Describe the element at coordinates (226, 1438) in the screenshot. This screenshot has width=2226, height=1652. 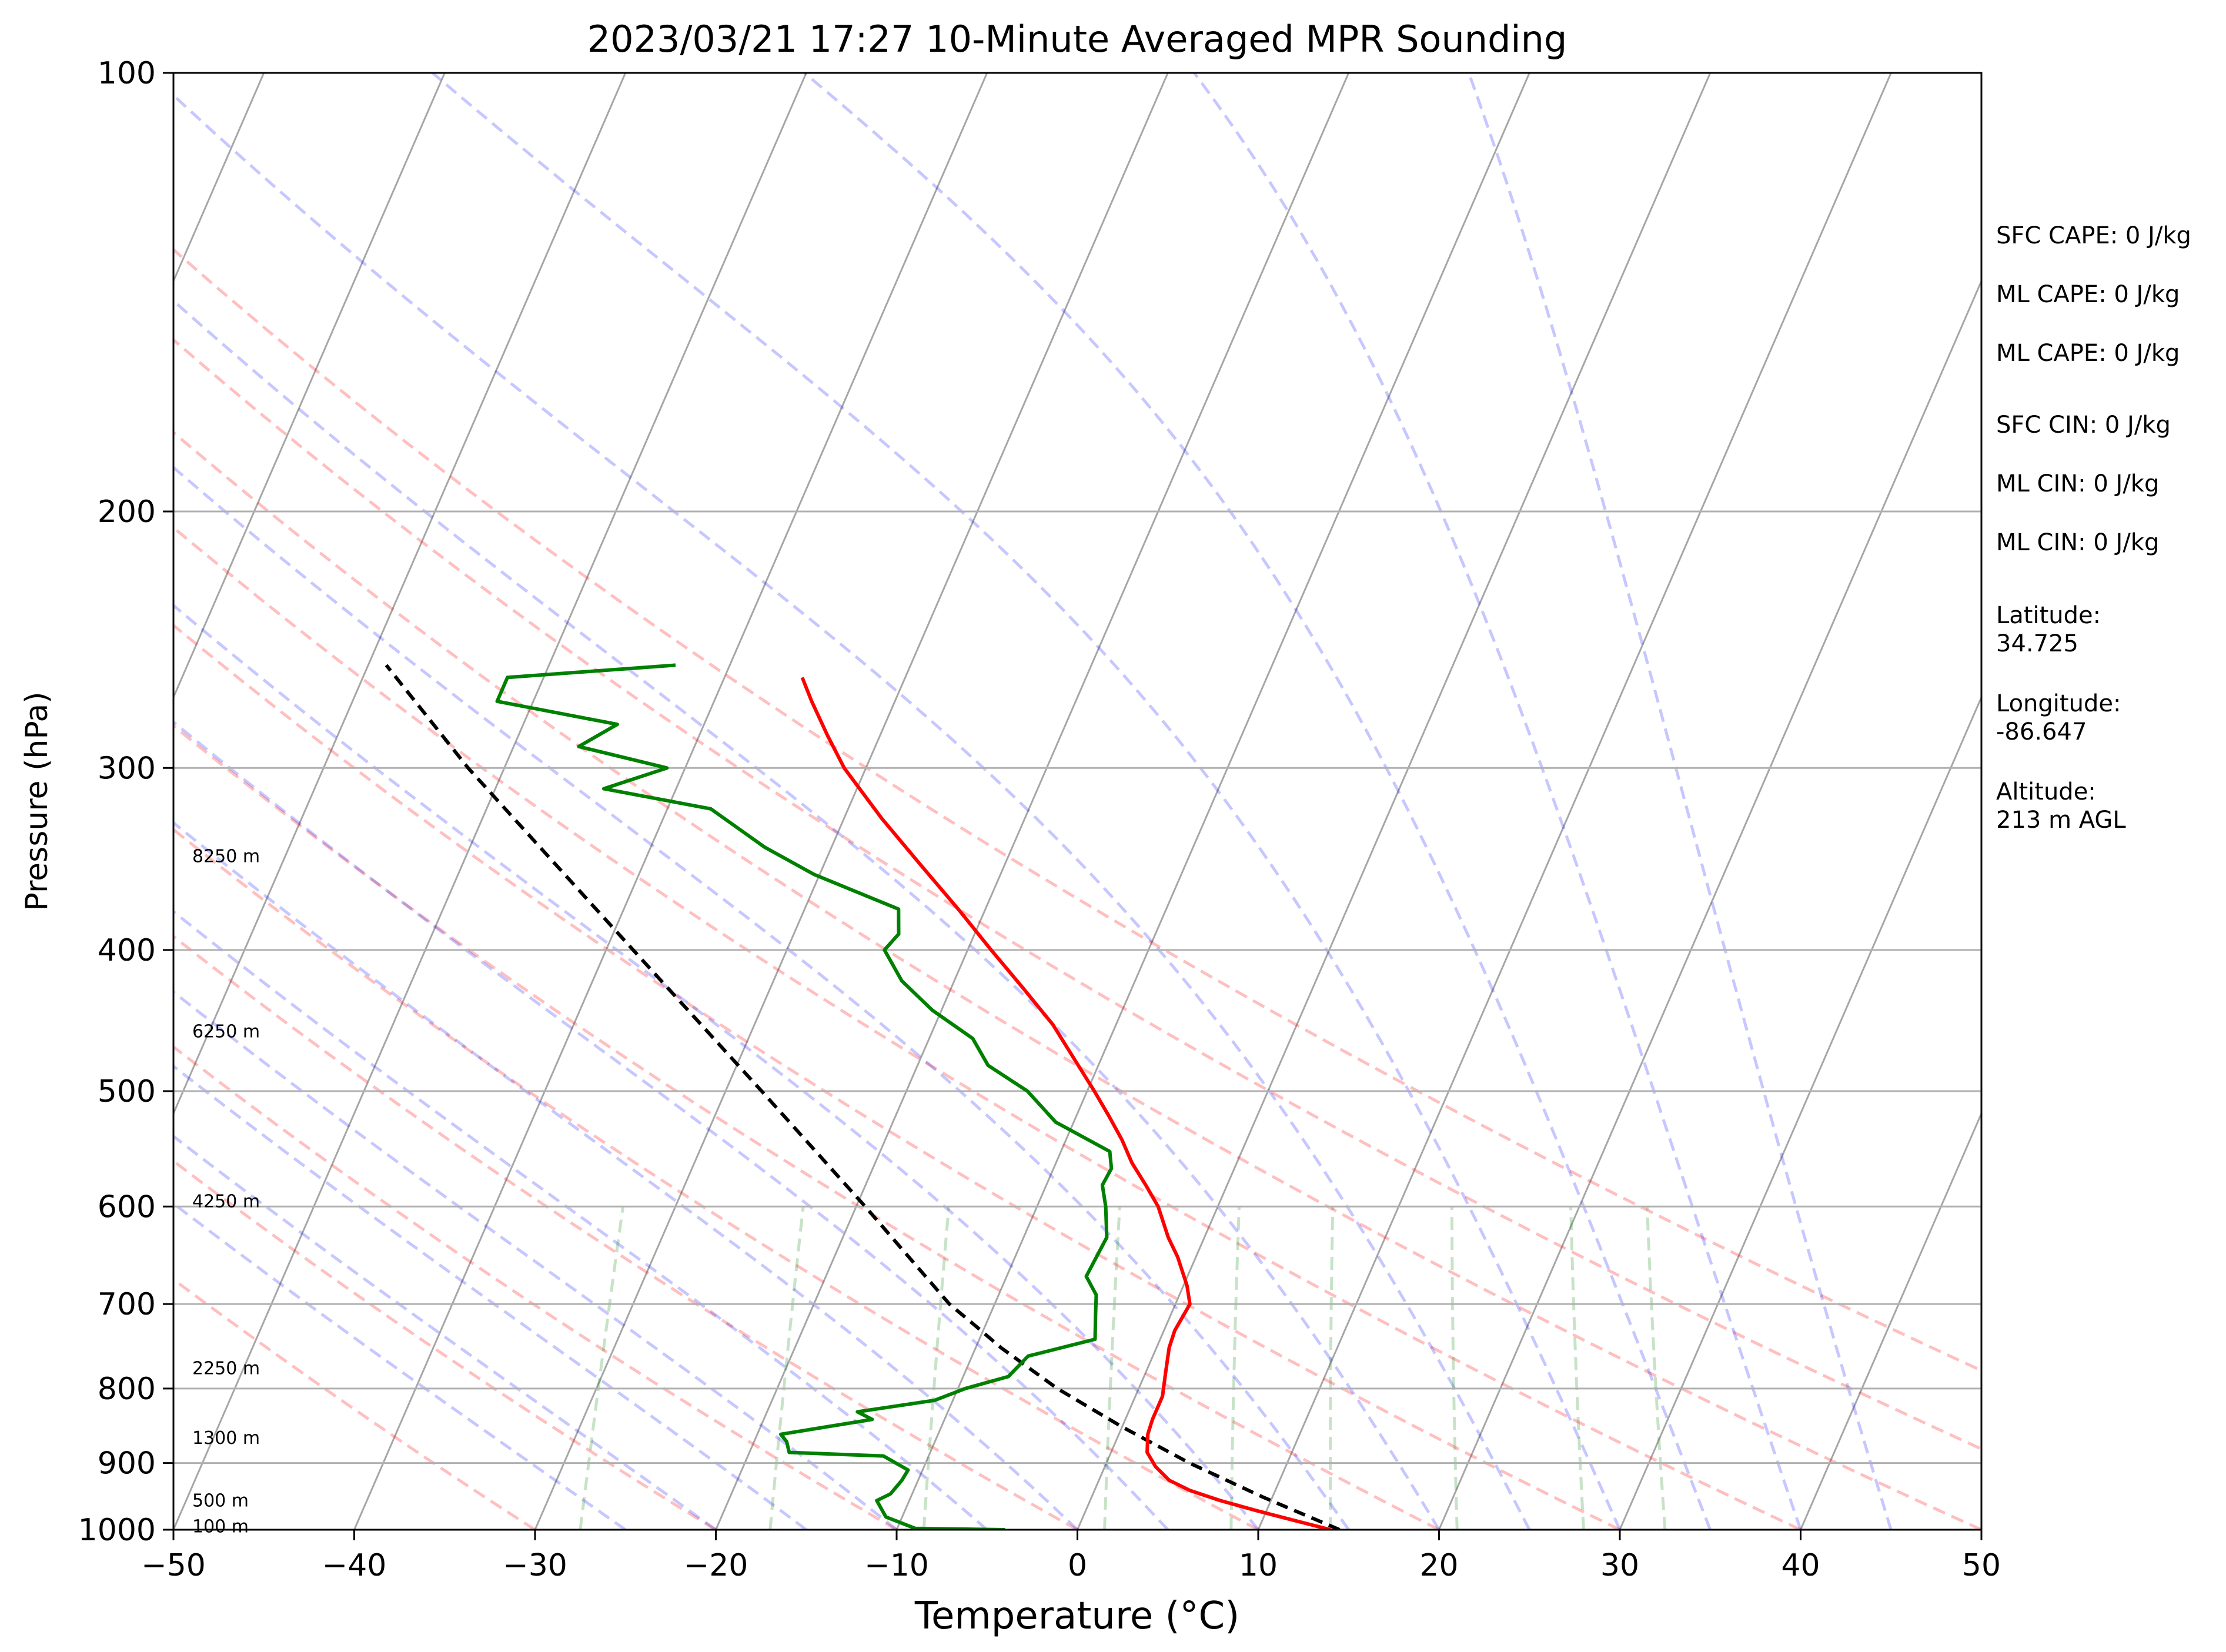
I see `height-label: 1300 m` at that location.